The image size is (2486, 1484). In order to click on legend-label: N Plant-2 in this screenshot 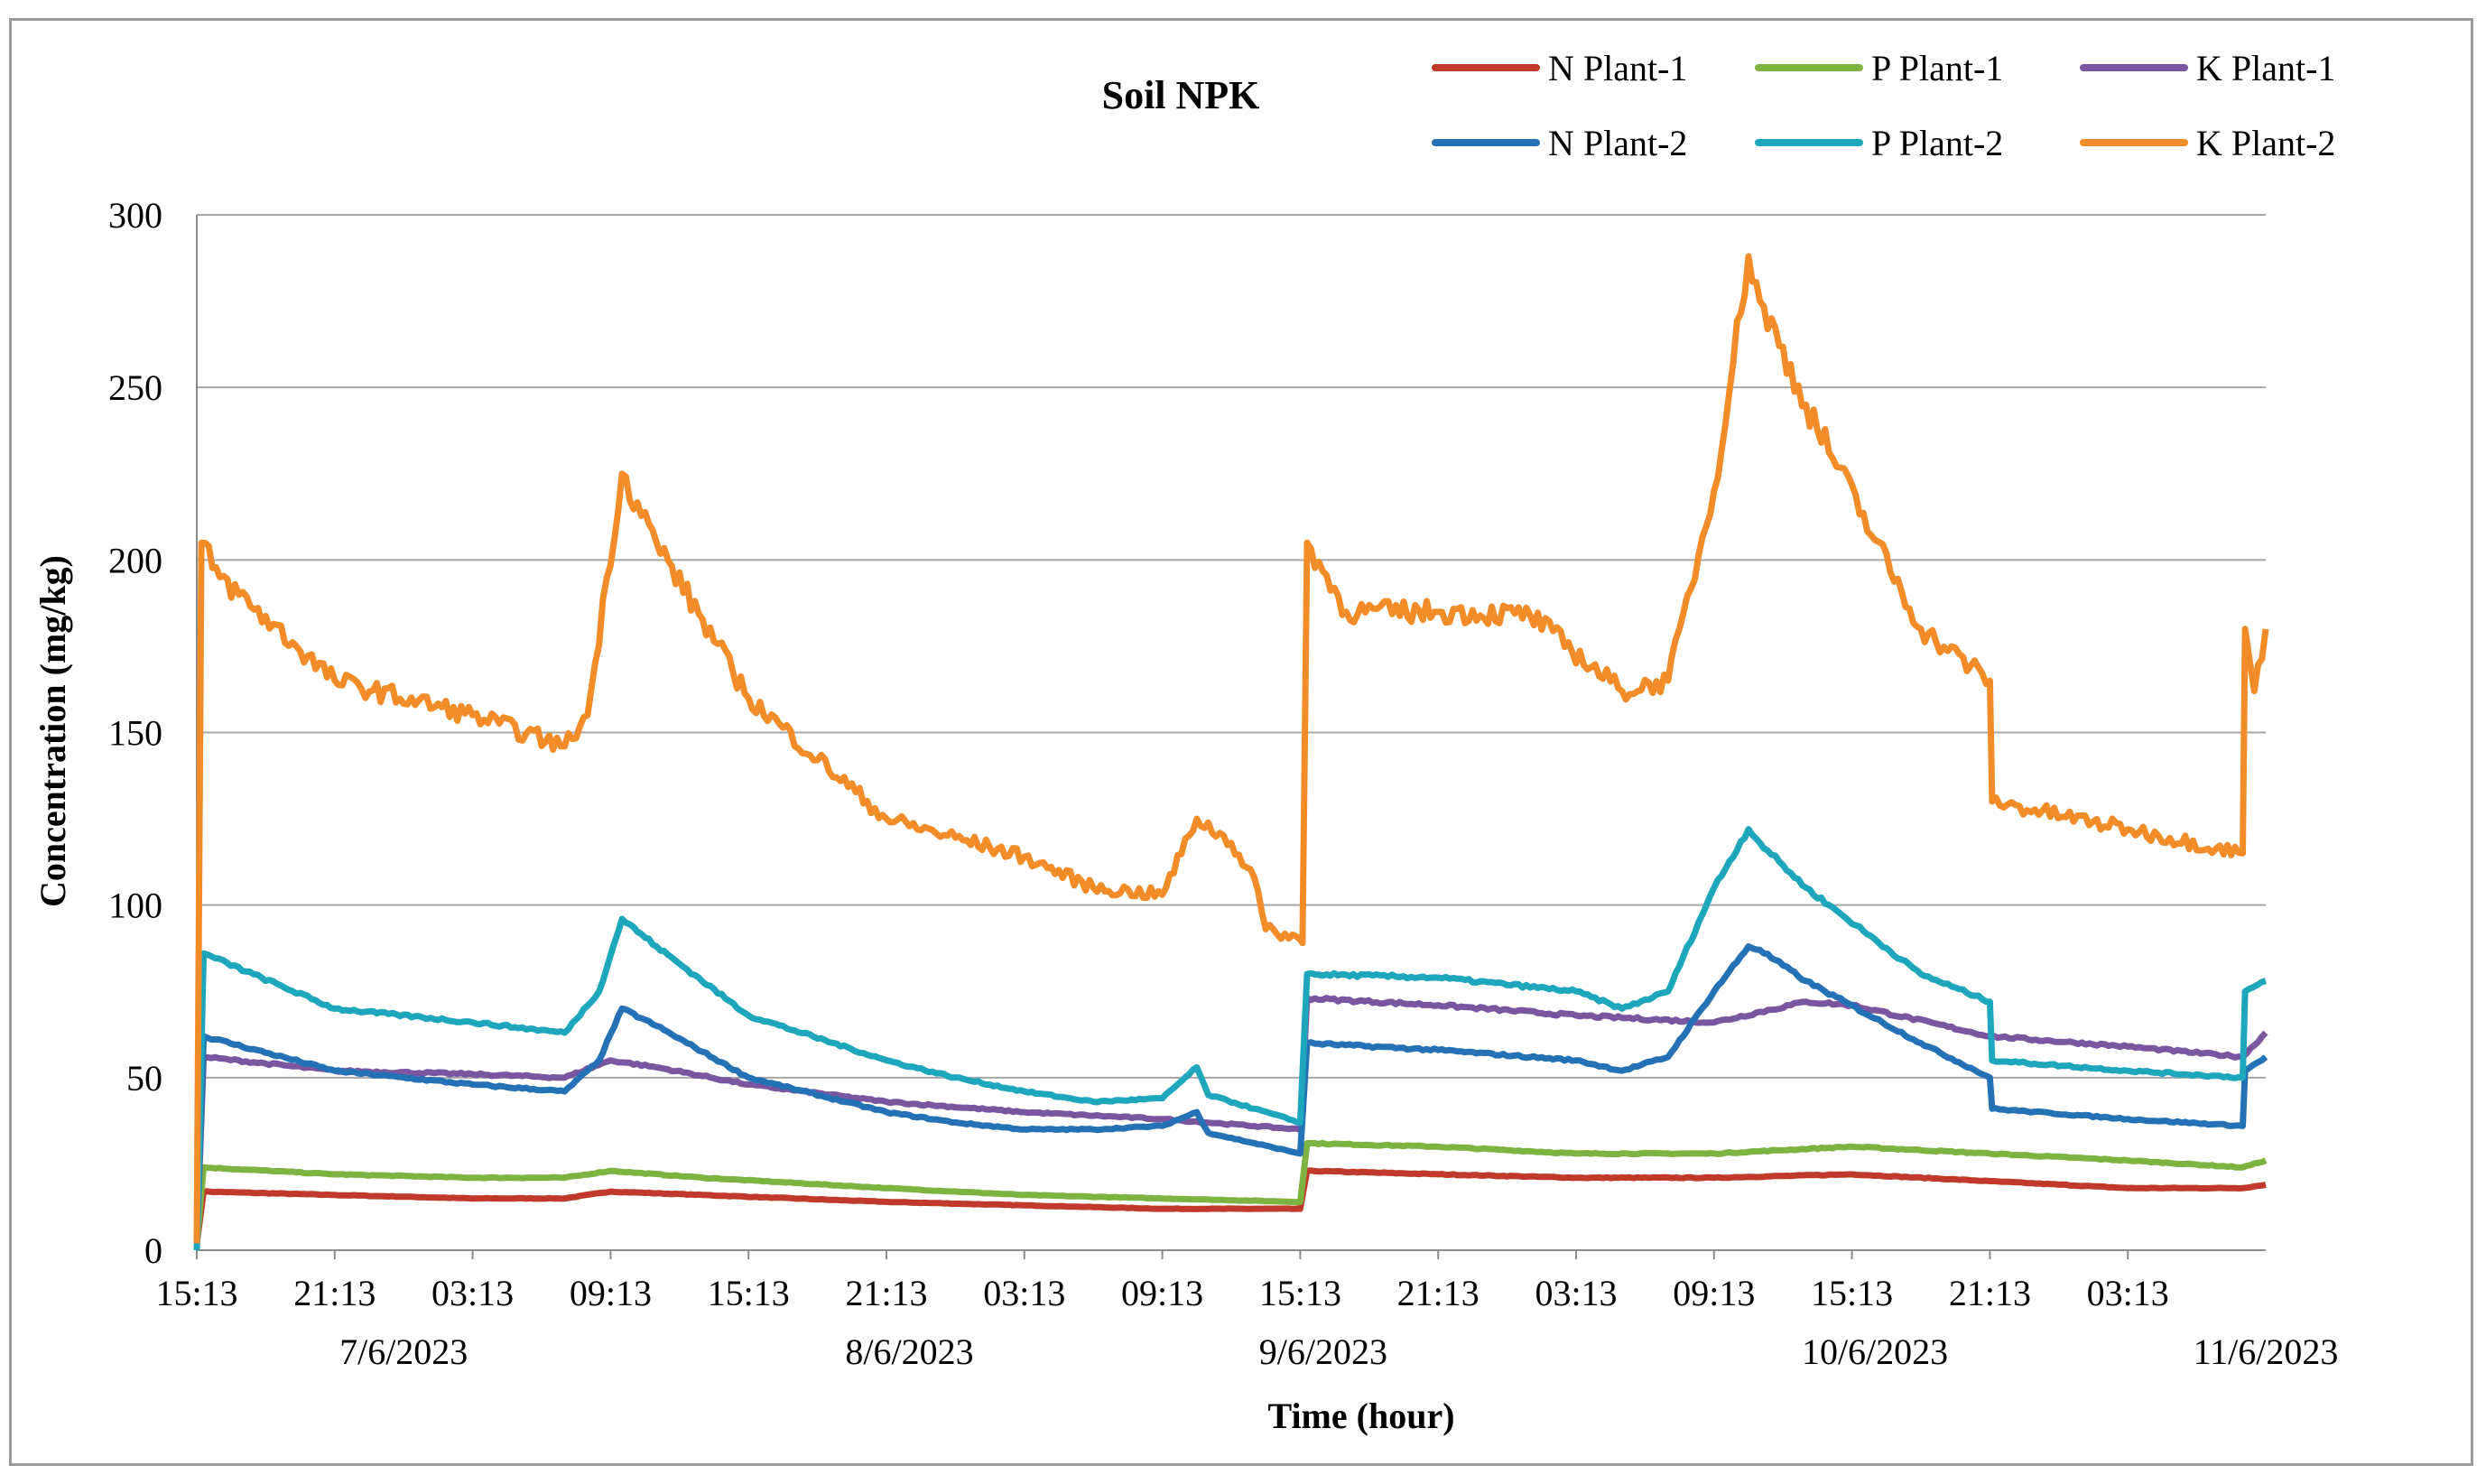, I will do `click(1617, 143)`.